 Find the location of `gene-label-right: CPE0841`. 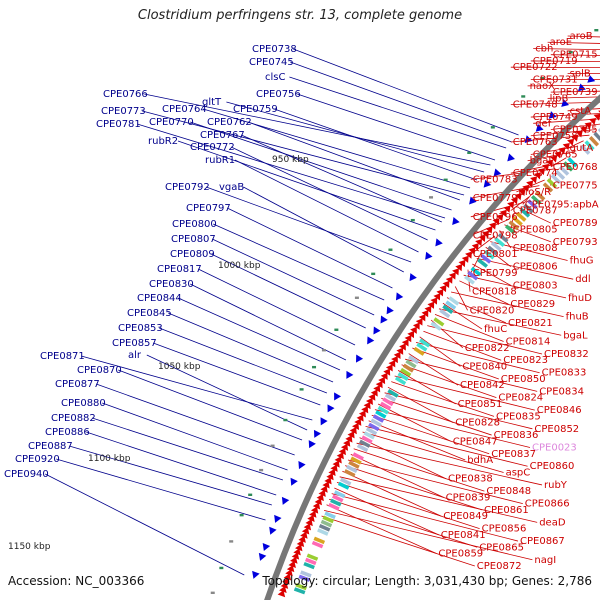

gene-label-right: CPE0841 is located at coordinates (463, 535).